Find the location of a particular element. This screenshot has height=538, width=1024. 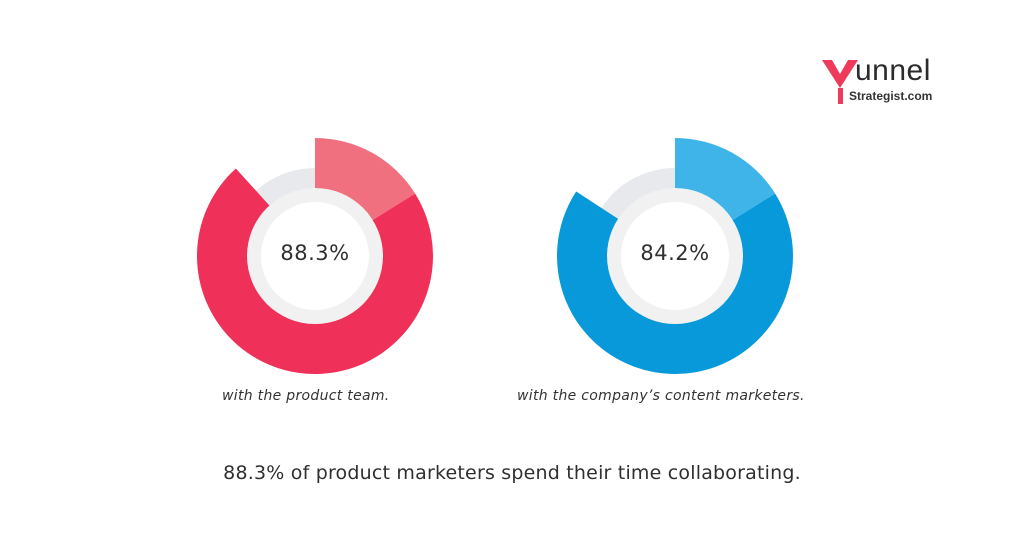

logo-domain: Strategist.com is located at coordinates (891, 96).